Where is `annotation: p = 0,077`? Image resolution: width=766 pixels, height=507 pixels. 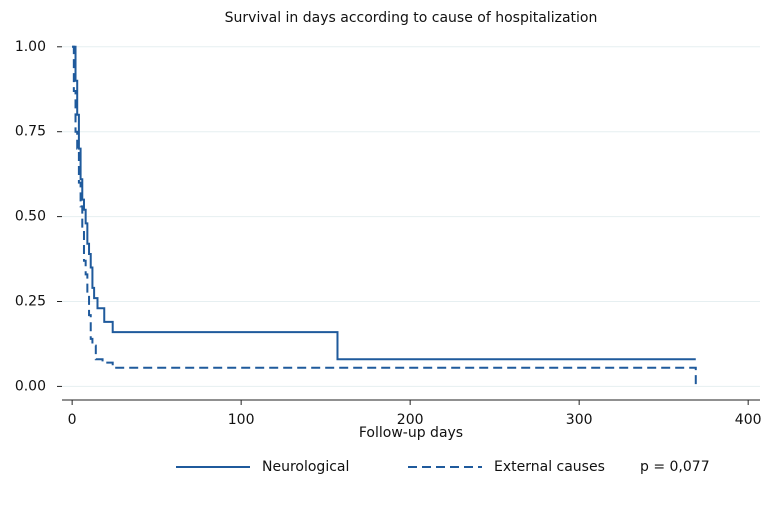
annotation: p = 0,077 is located at coordinates (675, 467).